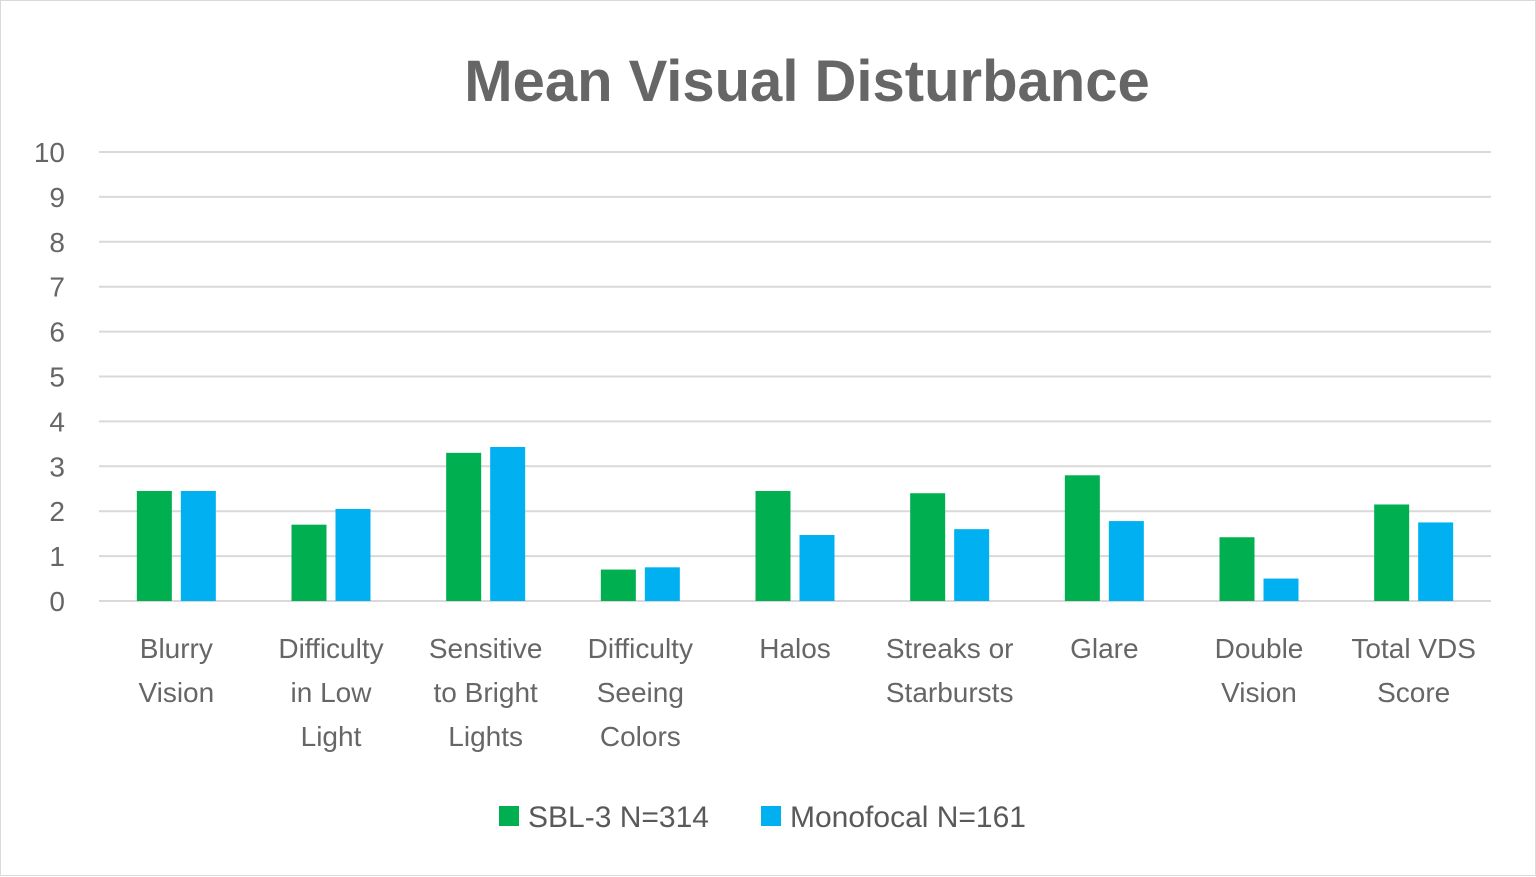 The image size is (1536, 877). Describe the element at coordinates (57, 556) in the screenshot. I see `y-tick-label: 1` at that location.